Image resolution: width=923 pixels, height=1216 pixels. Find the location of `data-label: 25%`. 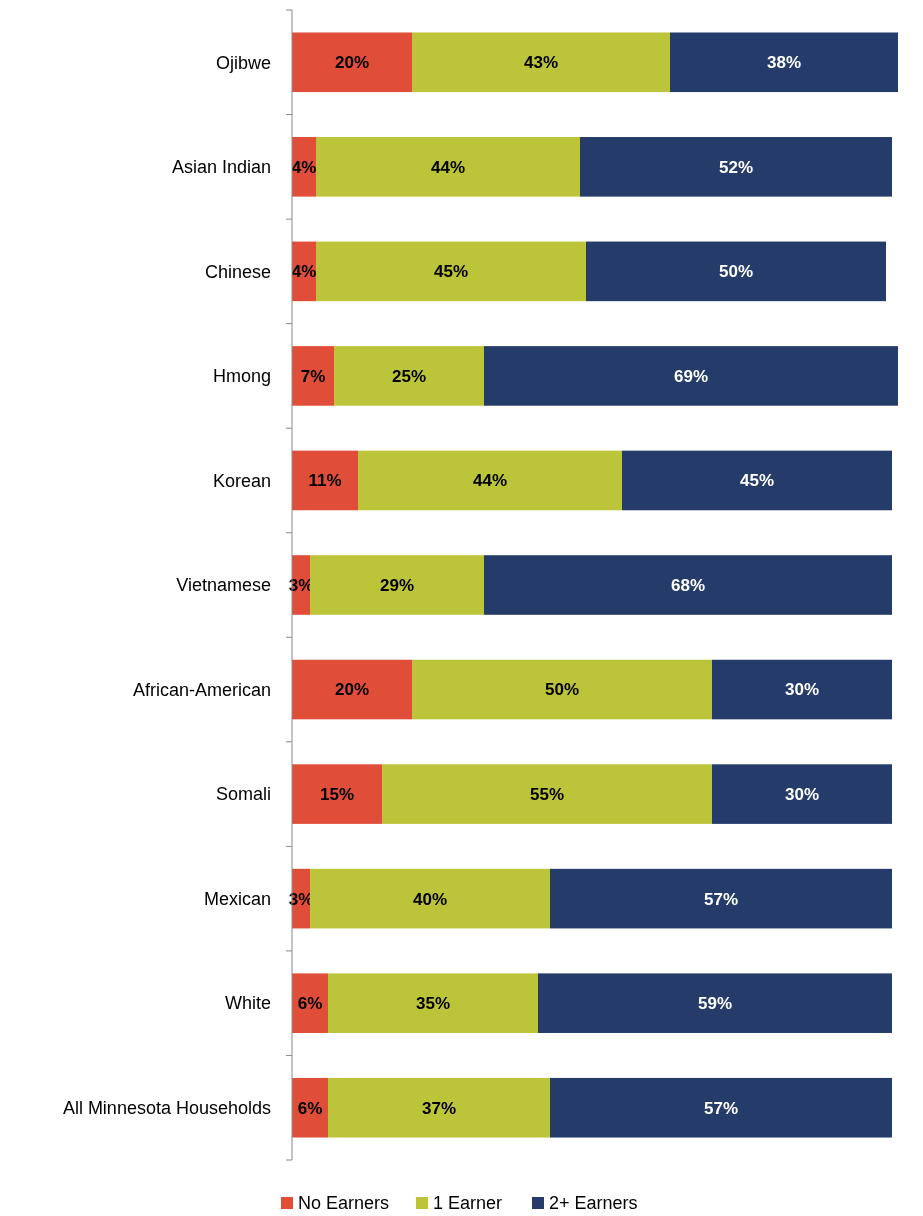

data-label: 25% is located at coordinates (409, 376).